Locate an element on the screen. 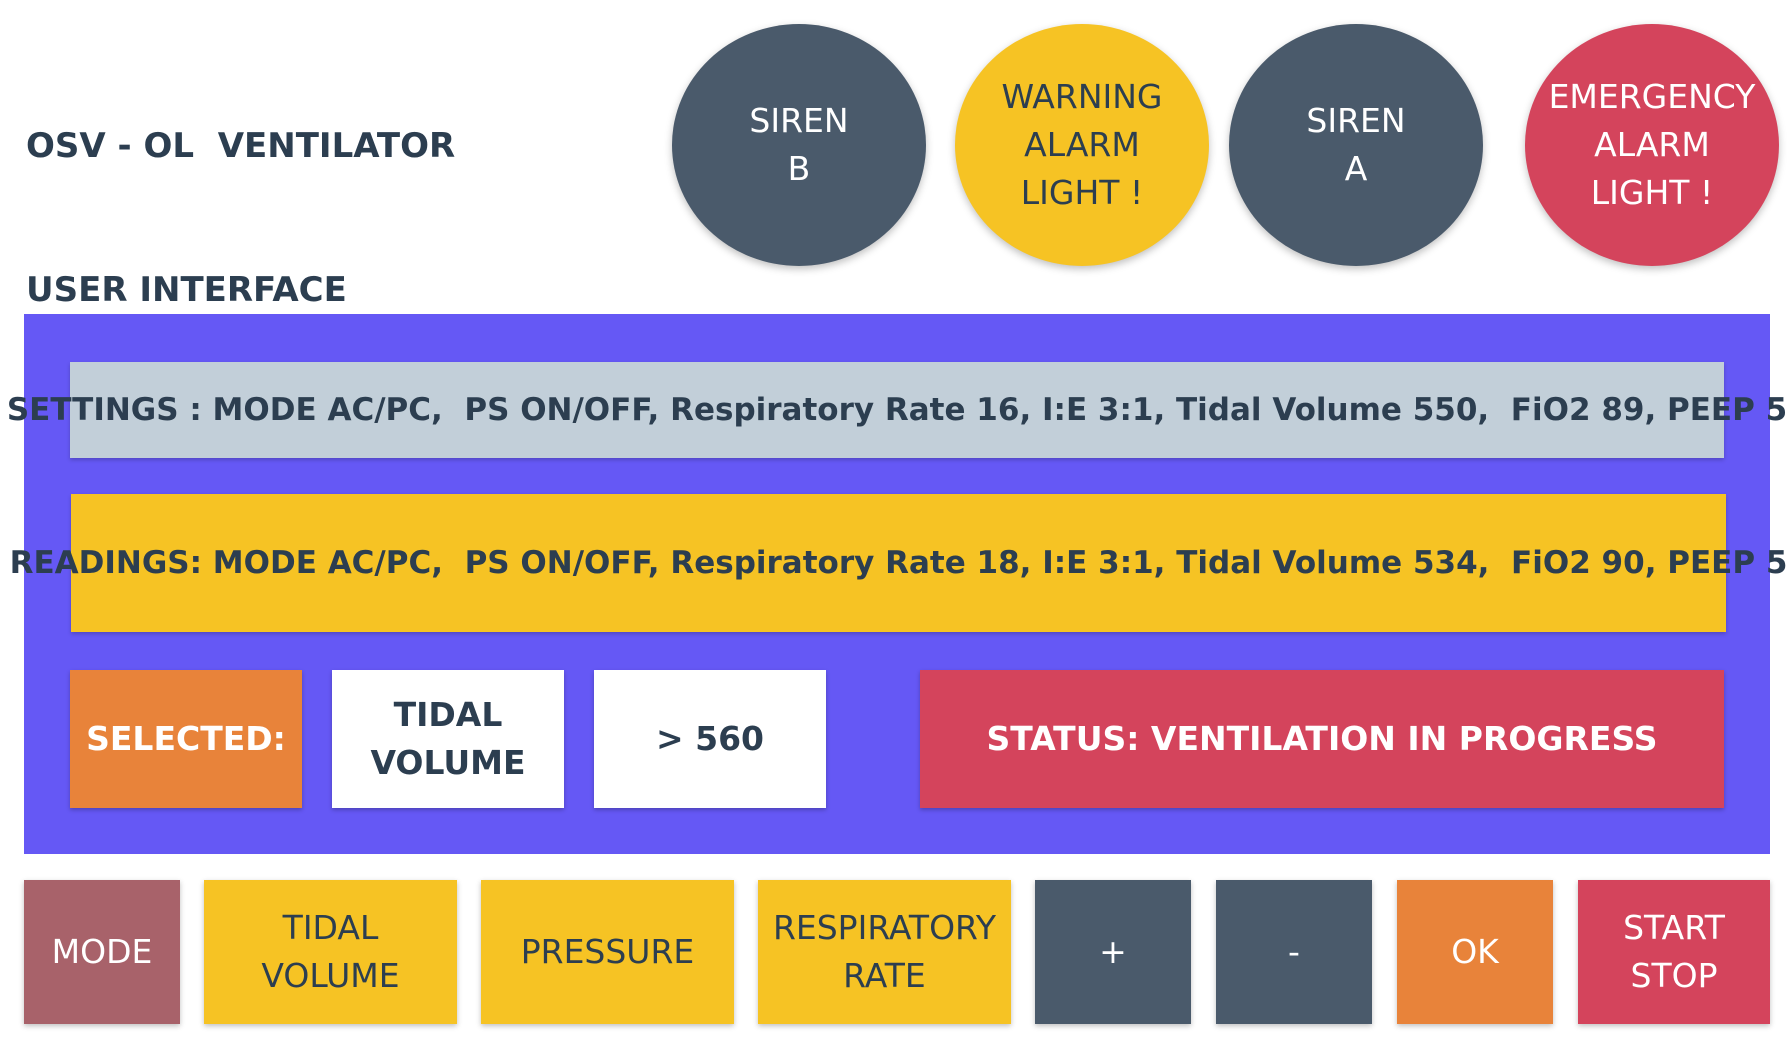 The image size is (1788, 1044). respiratory-rate-button: RESPIRATORY RATE is located at coordinates (884, 952).